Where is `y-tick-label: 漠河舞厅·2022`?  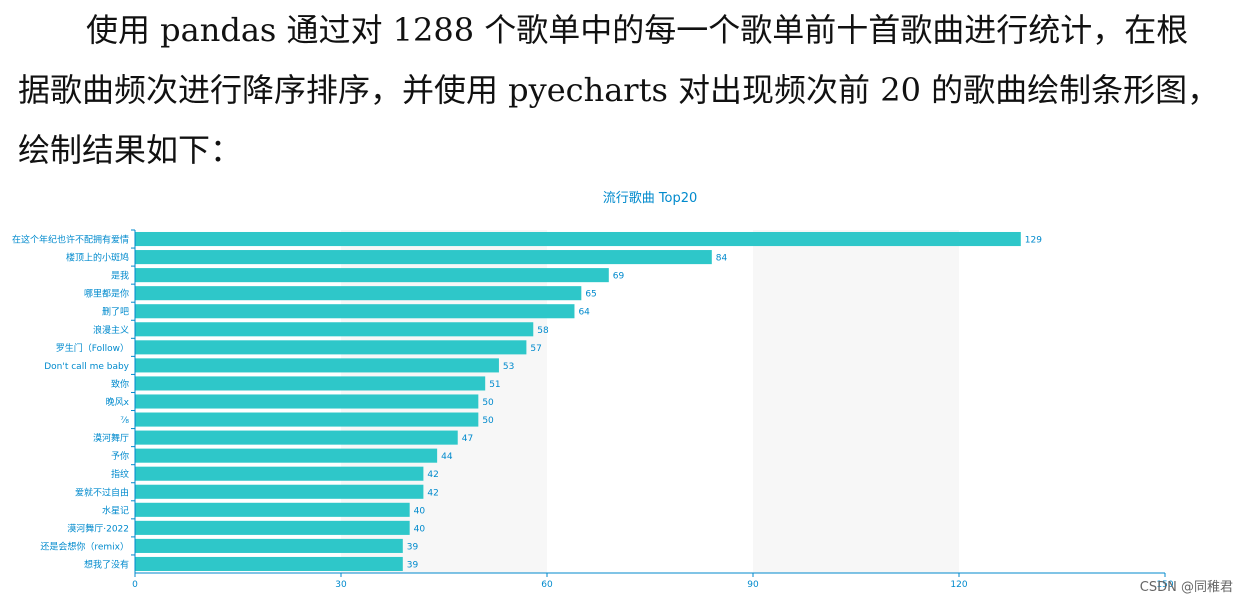
y-tick-label: 漠河舞厅·2022 is located at coordinates (98, 528).